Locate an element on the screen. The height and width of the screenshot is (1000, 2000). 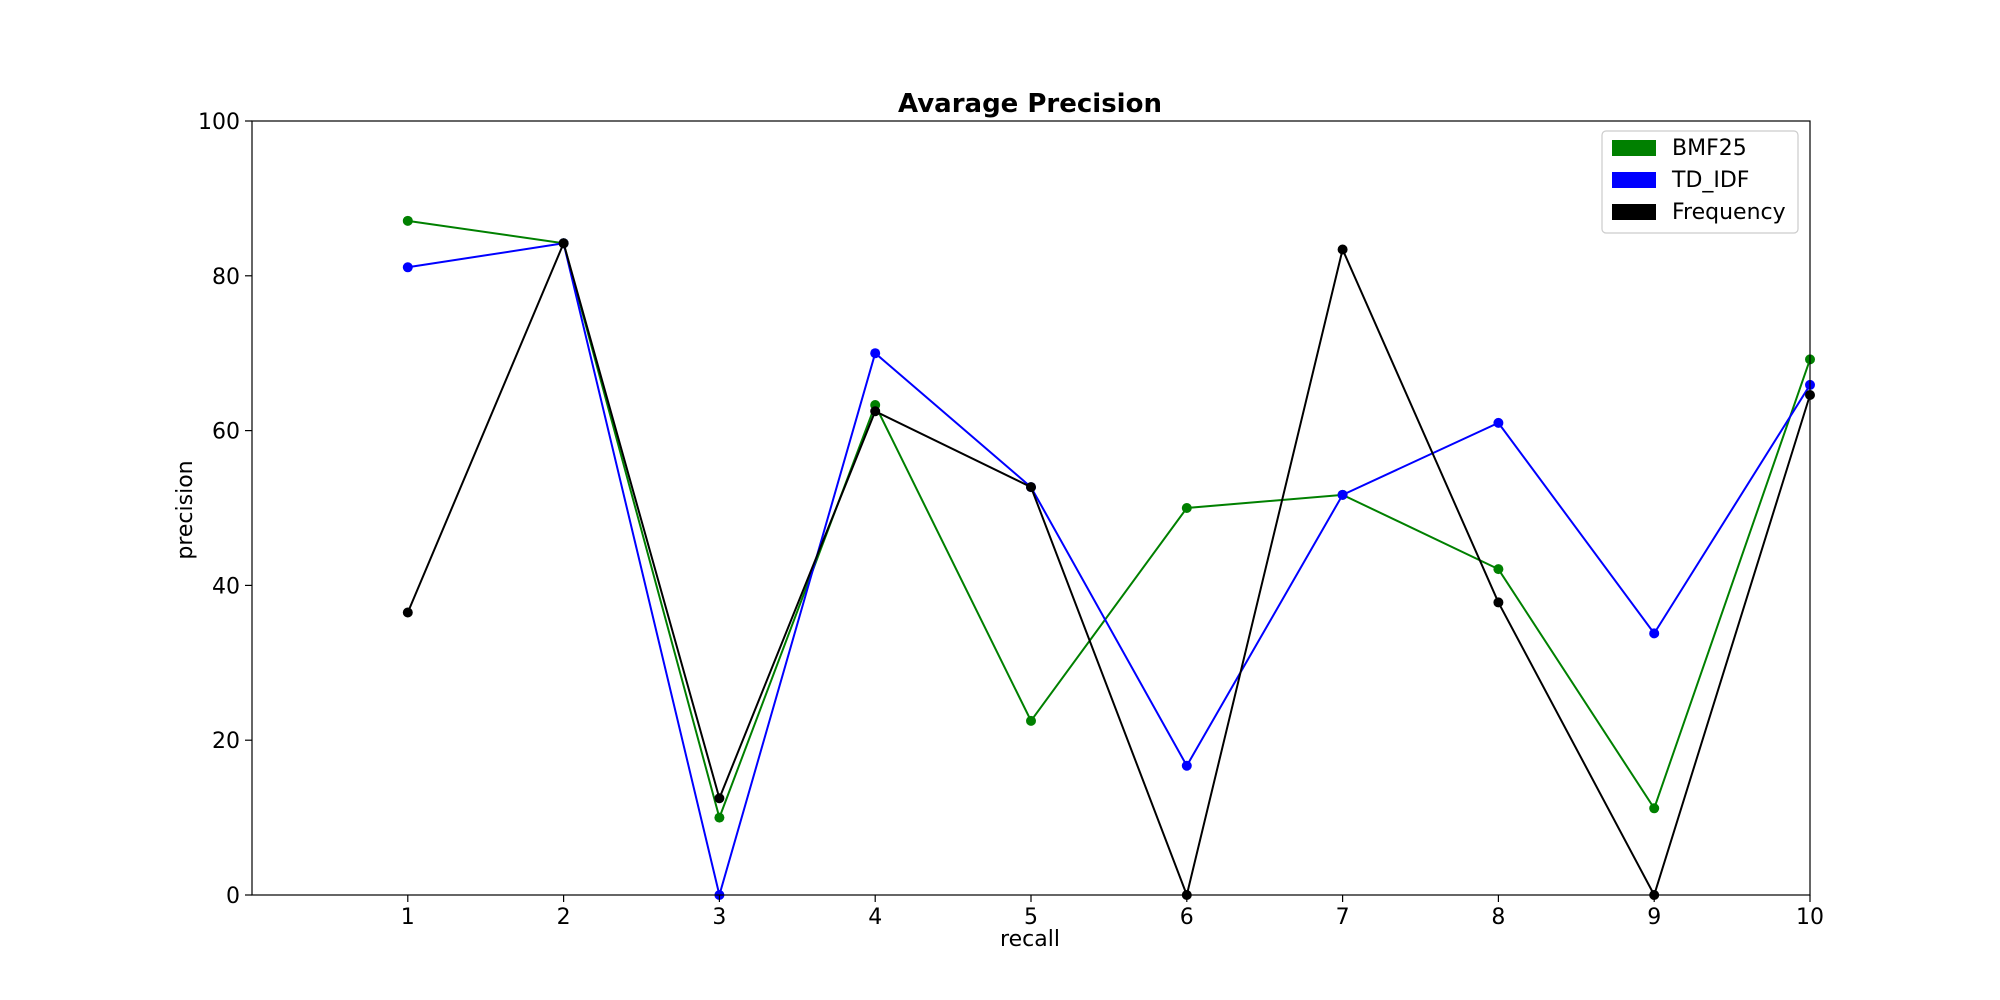
x-tick-label: 1 is located at coordinates (408, 917).